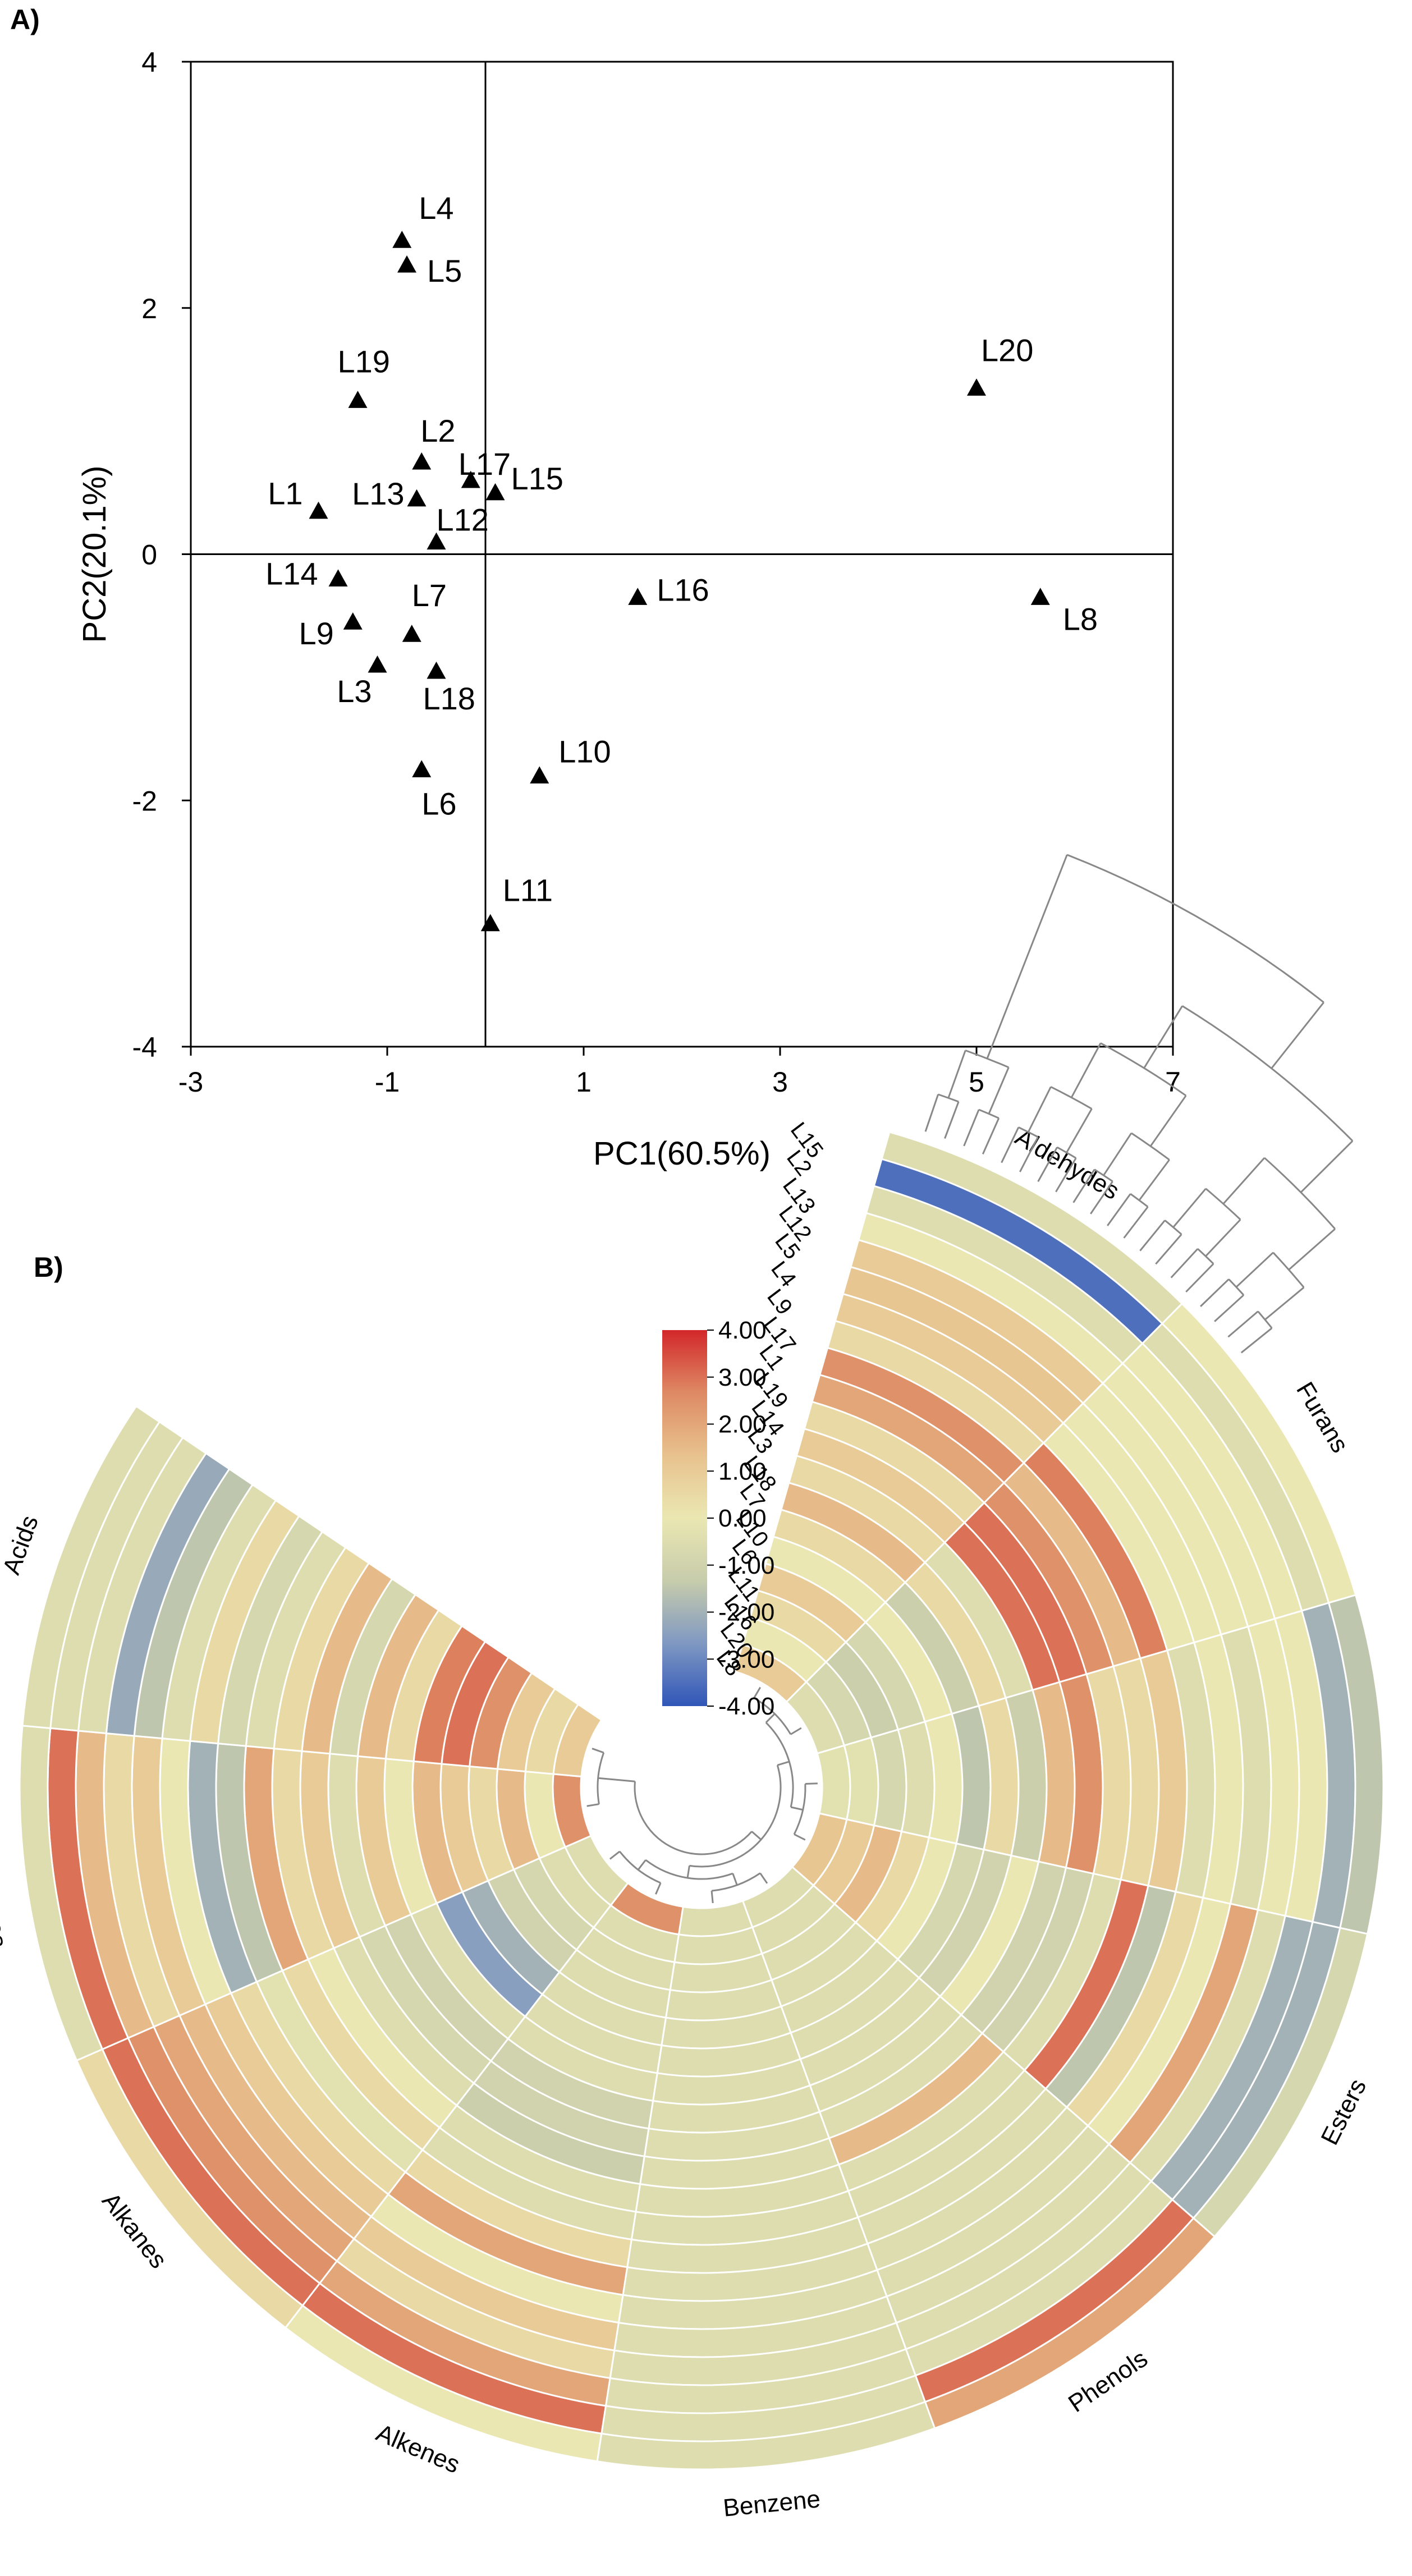  Describe the element at coordinates (436, 208) in the screenshot. I see `point-label: L4` at that location.